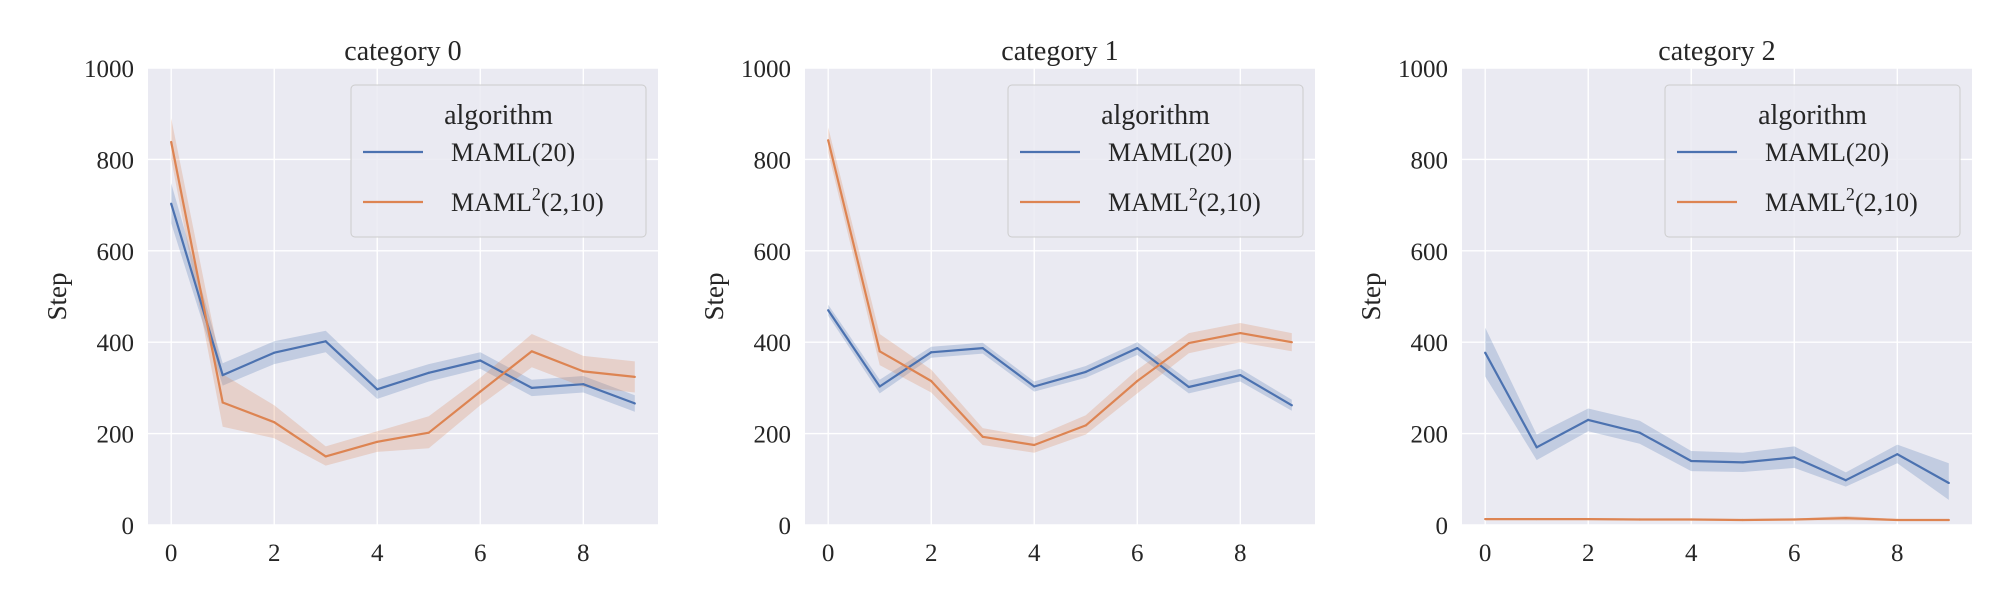 The image size is (2000, 600). I want to click on legend-label-1-superscript: 2, so click(1193, 194).